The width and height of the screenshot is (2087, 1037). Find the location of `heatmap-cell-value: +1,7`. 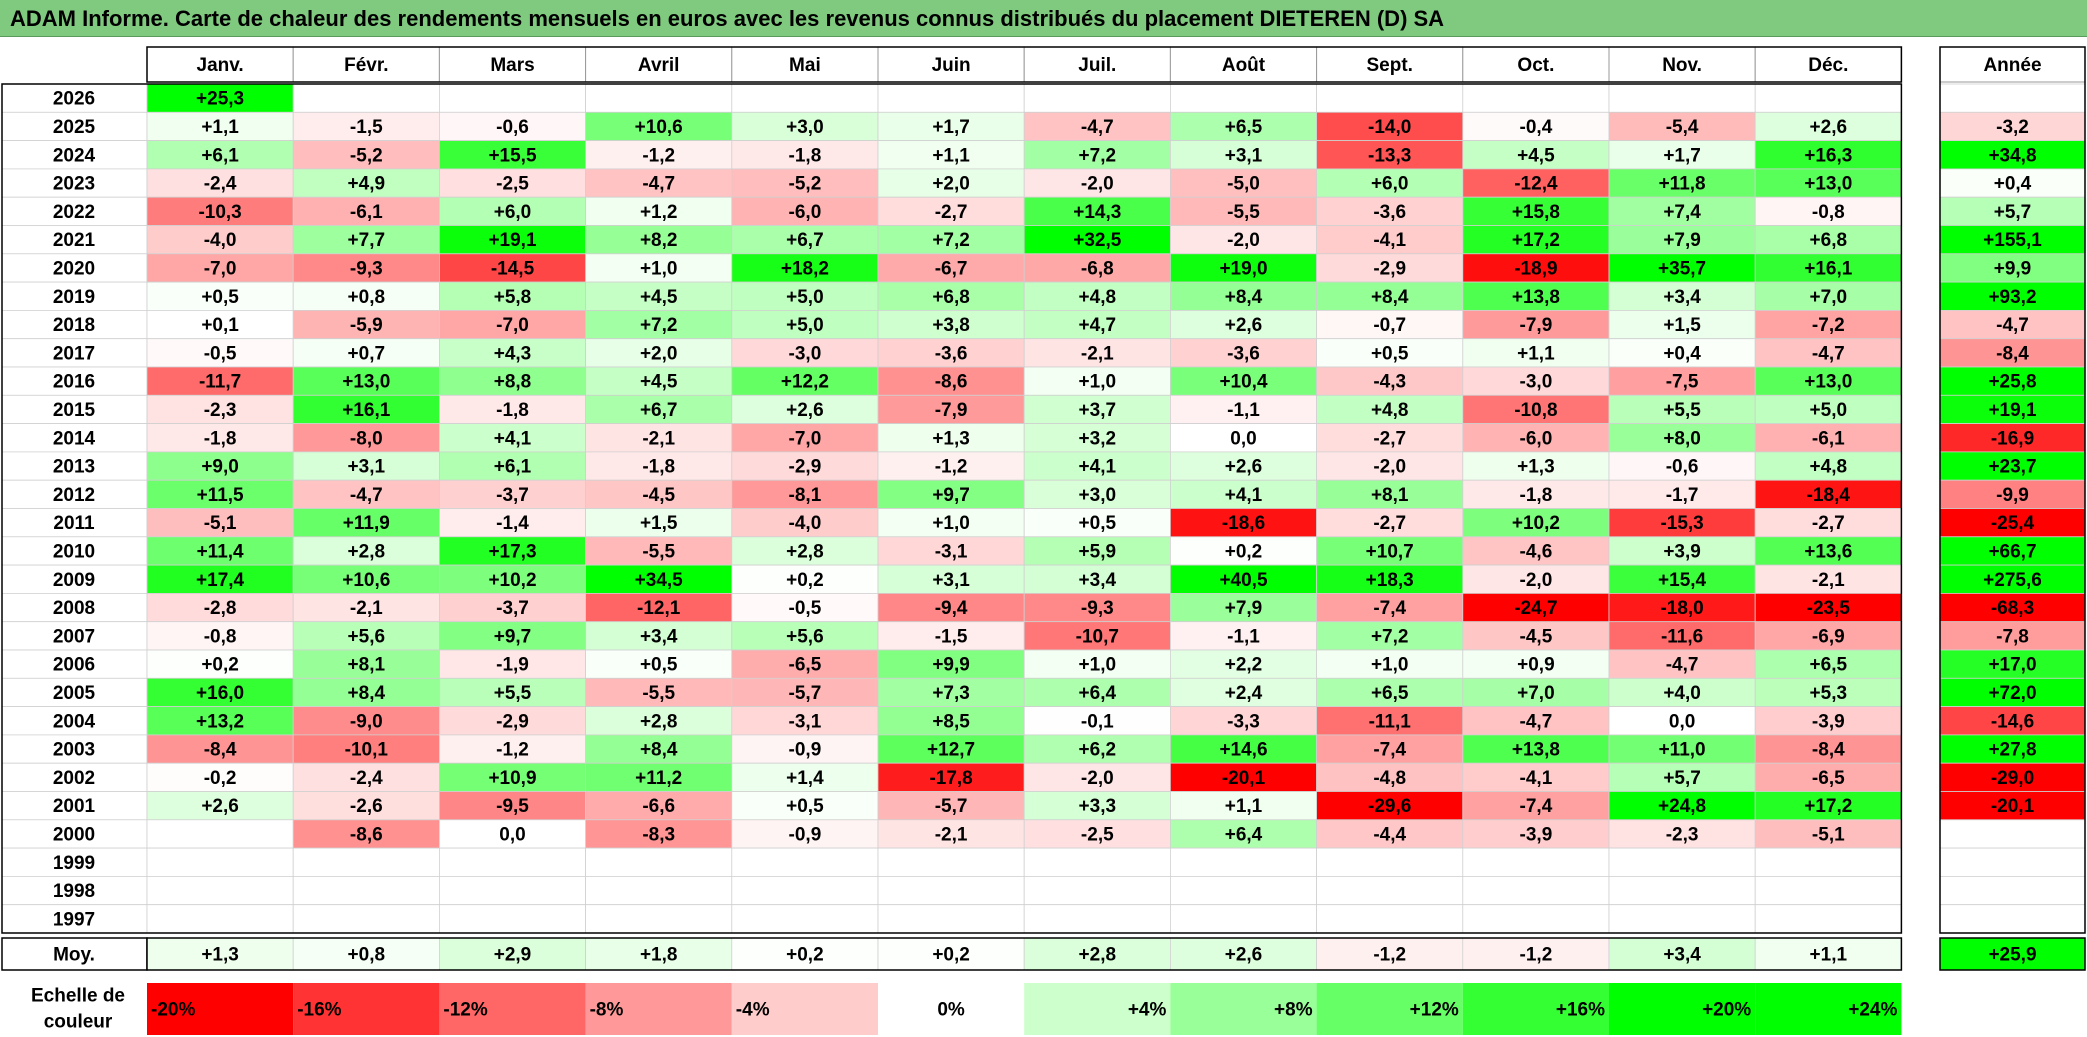

heatmap-cell-value: +1,7 is located at coordinates (1682, 155).